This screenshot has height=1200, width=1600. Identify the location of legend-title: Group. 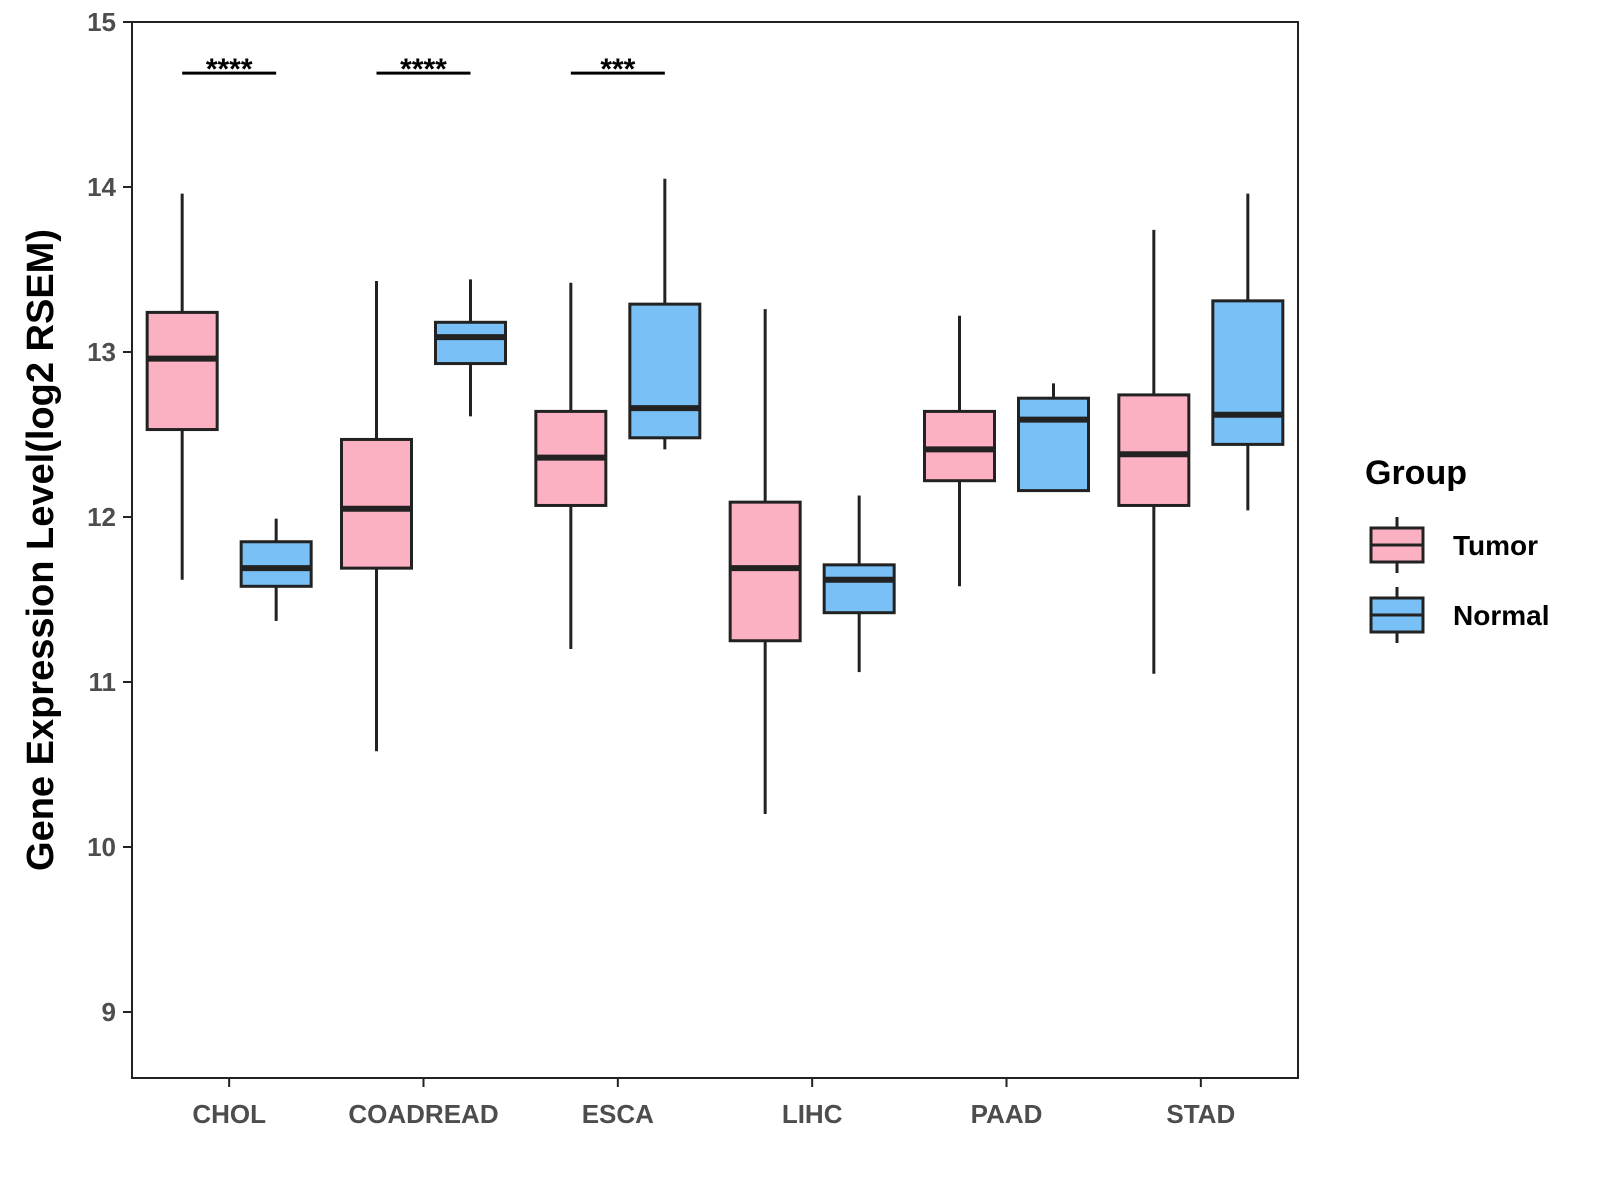
(1416, 473).